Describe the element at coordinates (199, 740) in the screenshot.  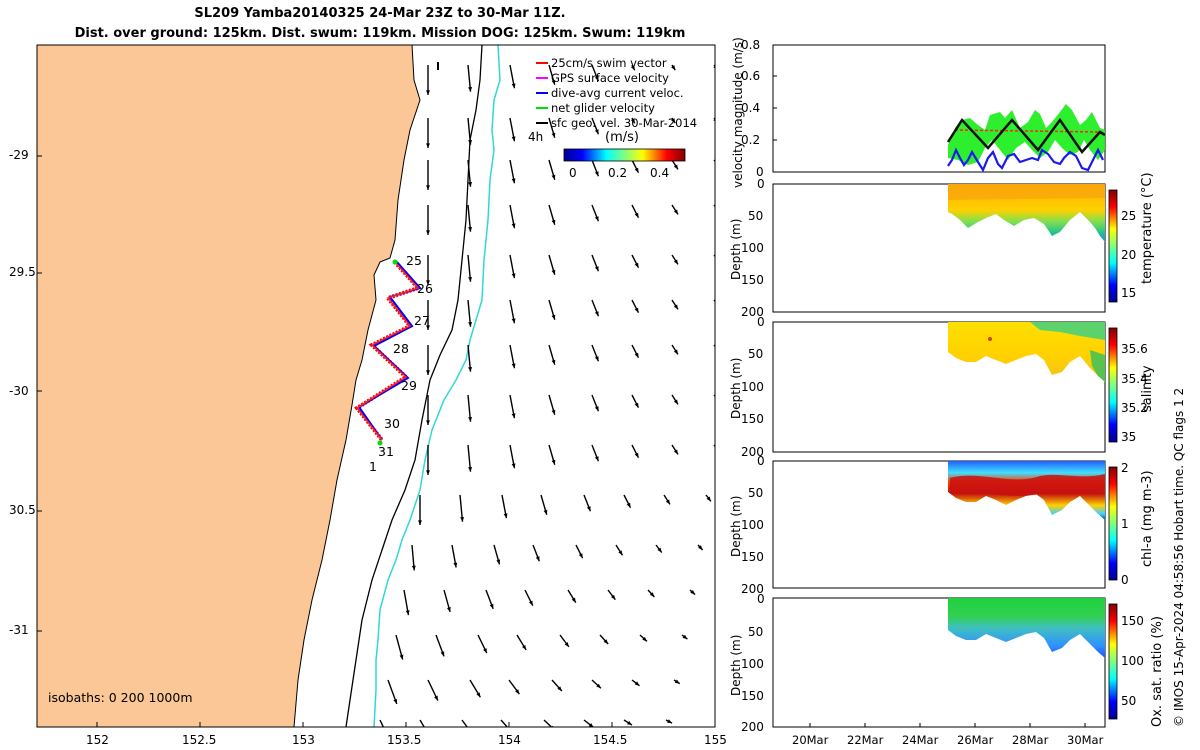
I see `lon-tick-label: 152.5` at that location.